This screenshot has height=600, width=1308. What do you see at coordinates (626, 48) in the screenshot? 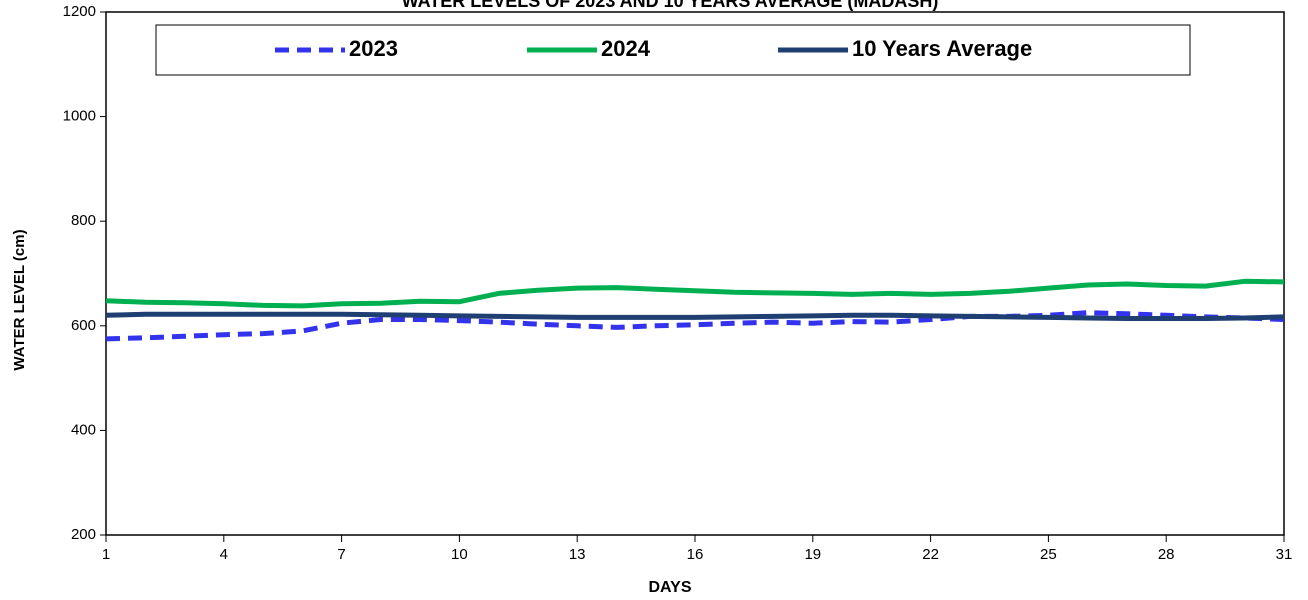
I see `legend-label: 2024` at bounding box center [626, 48].